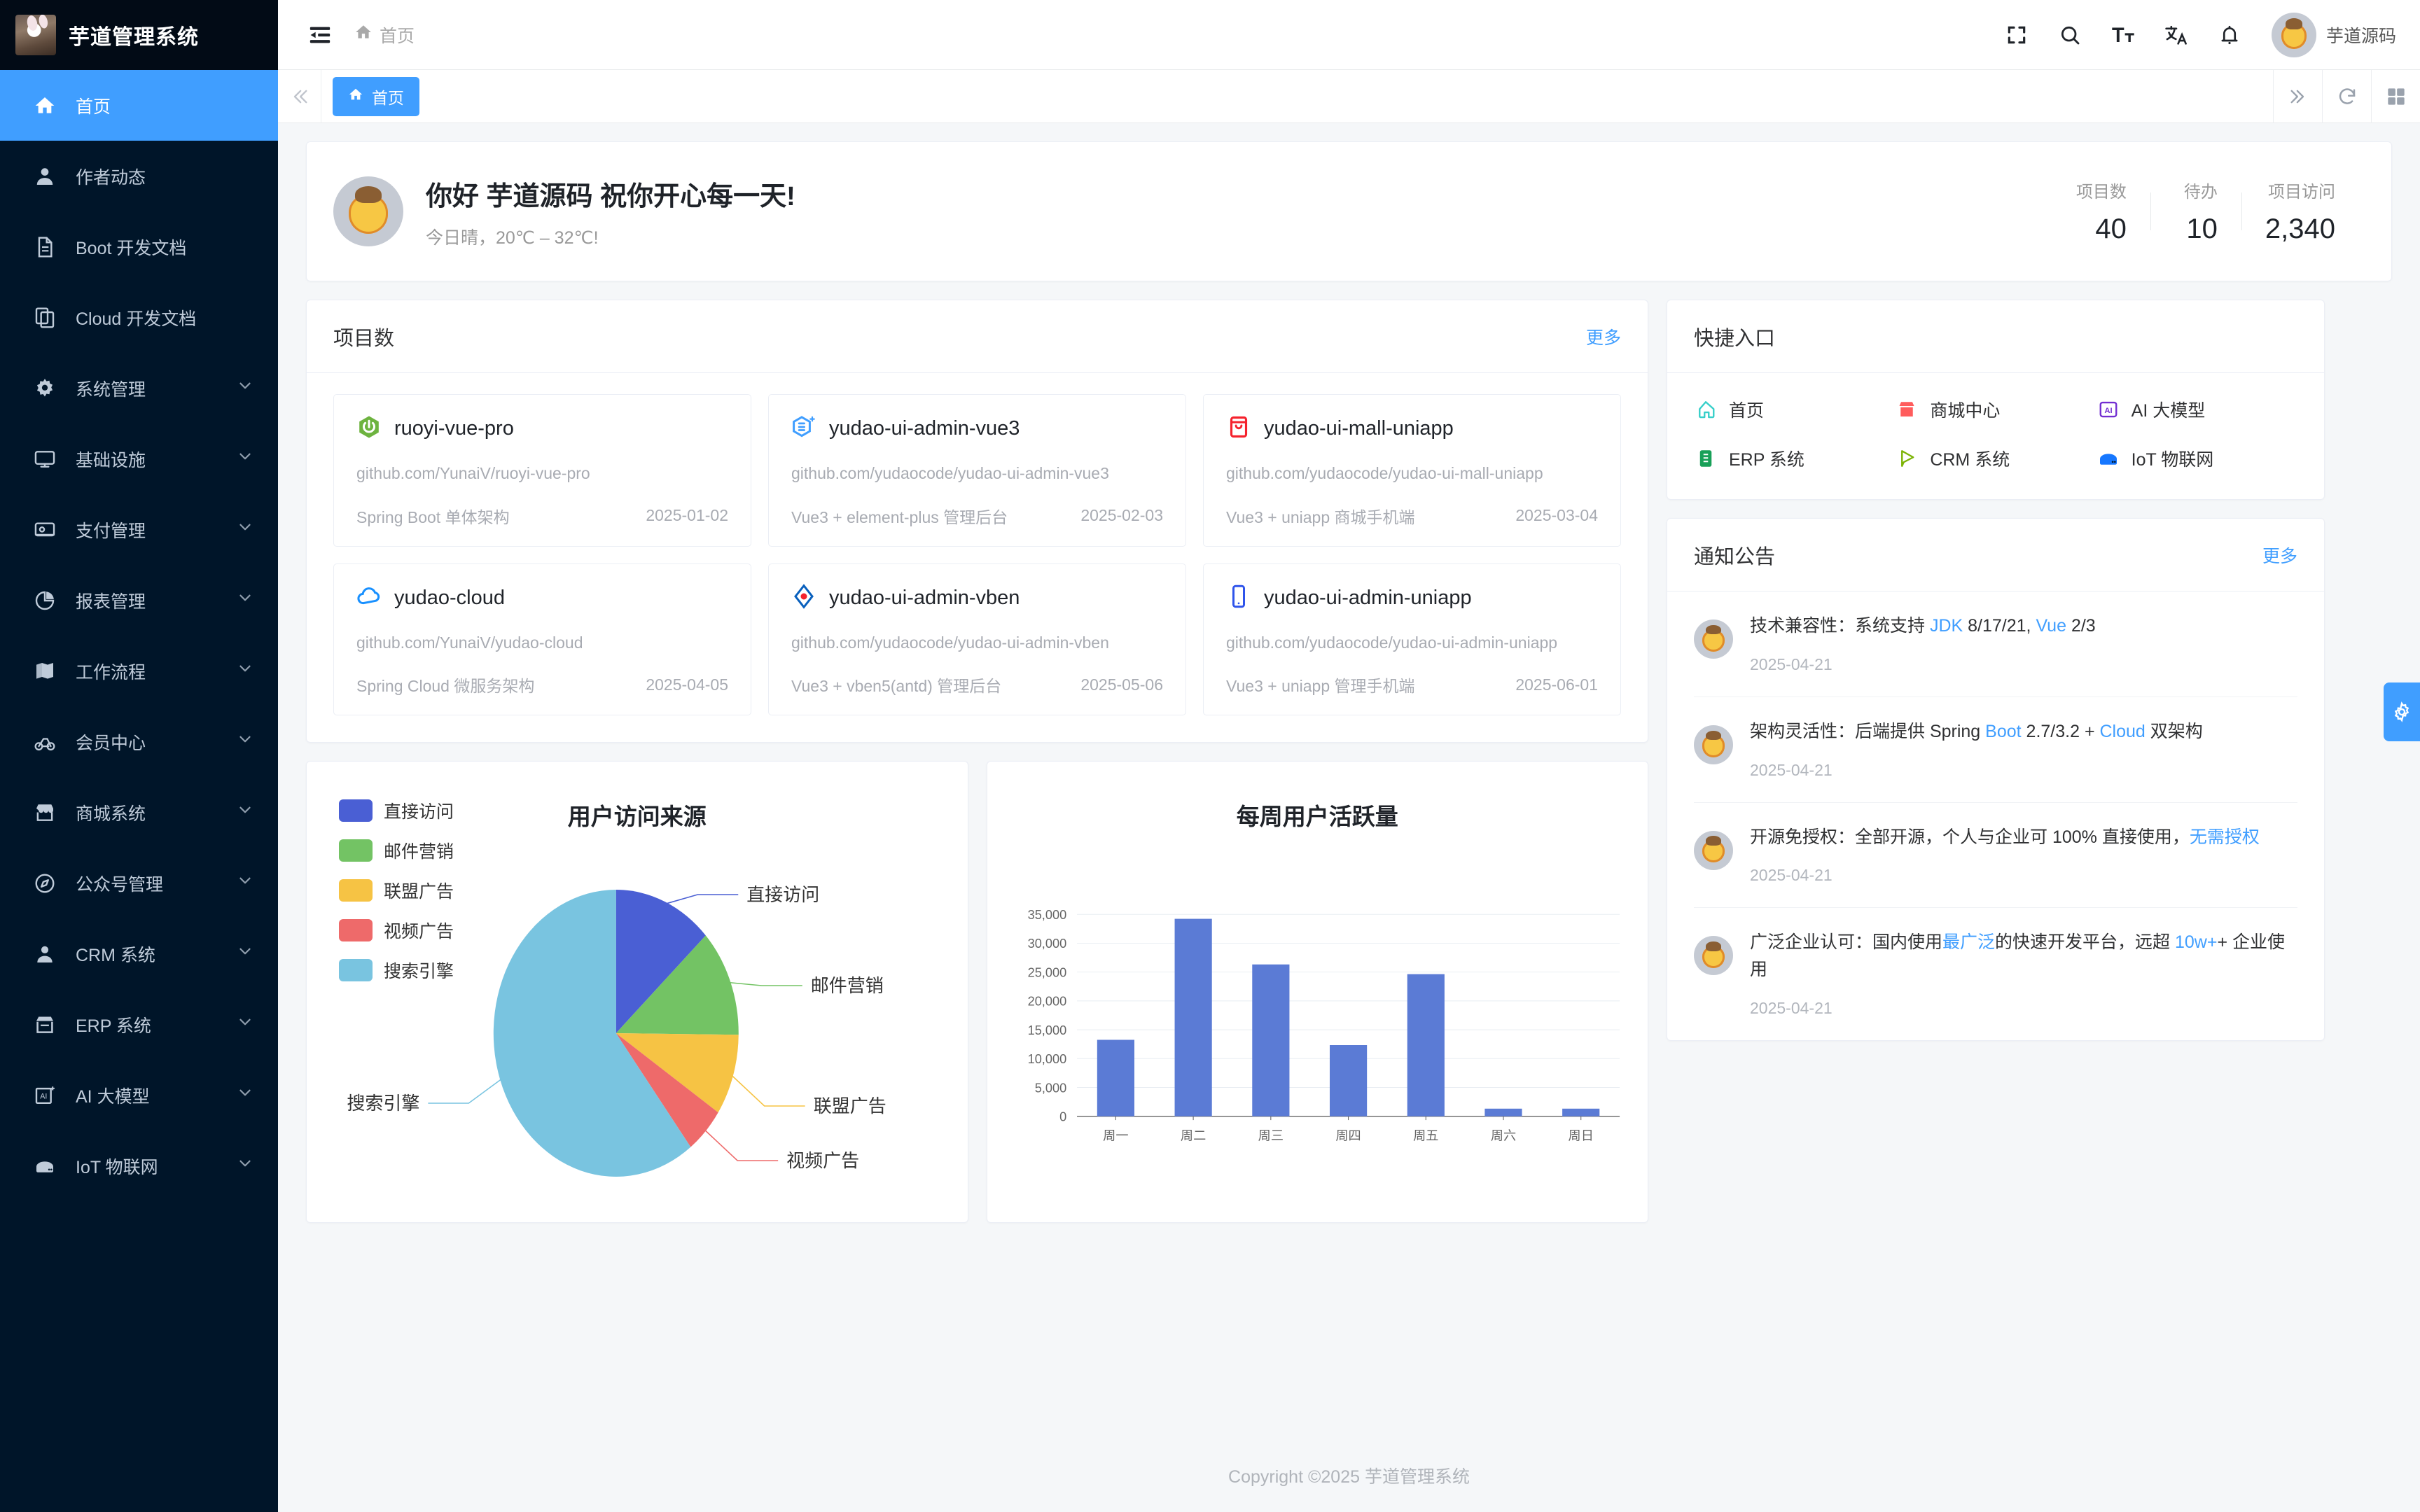 Image resolution: width=2420 pixels, height=1512 pixels. Describe the element at coordinates (2196, 458) in the screenshot. I see `quick-entry-item: IoT 物联网` at that location.